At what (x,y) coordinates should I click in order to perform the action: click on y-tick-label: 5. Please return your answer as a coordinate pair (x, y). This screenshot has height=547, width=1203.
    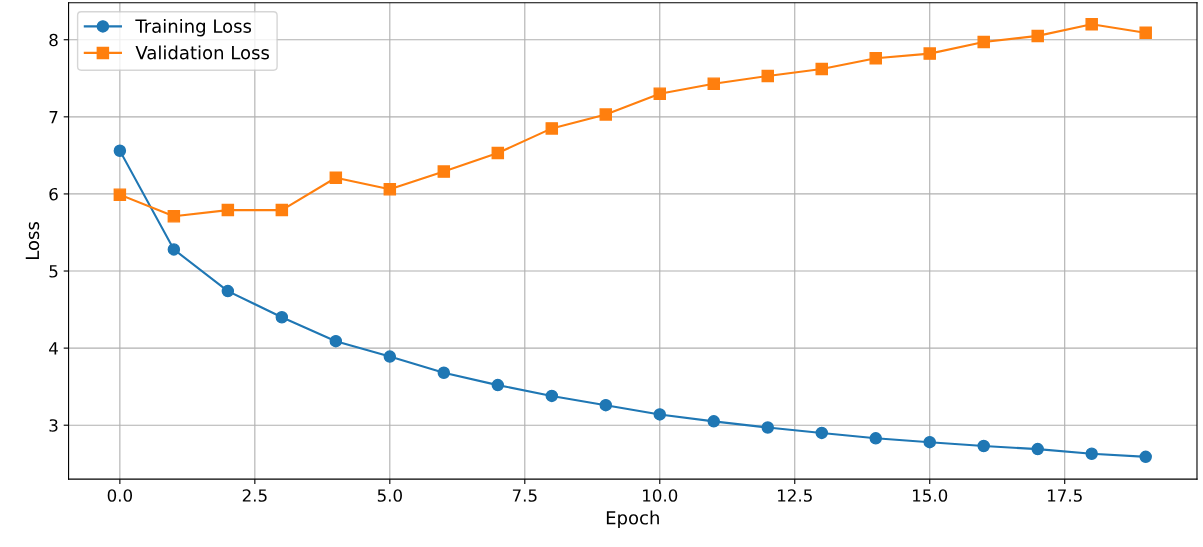
    Looking at the image, I should click on (53, 271).